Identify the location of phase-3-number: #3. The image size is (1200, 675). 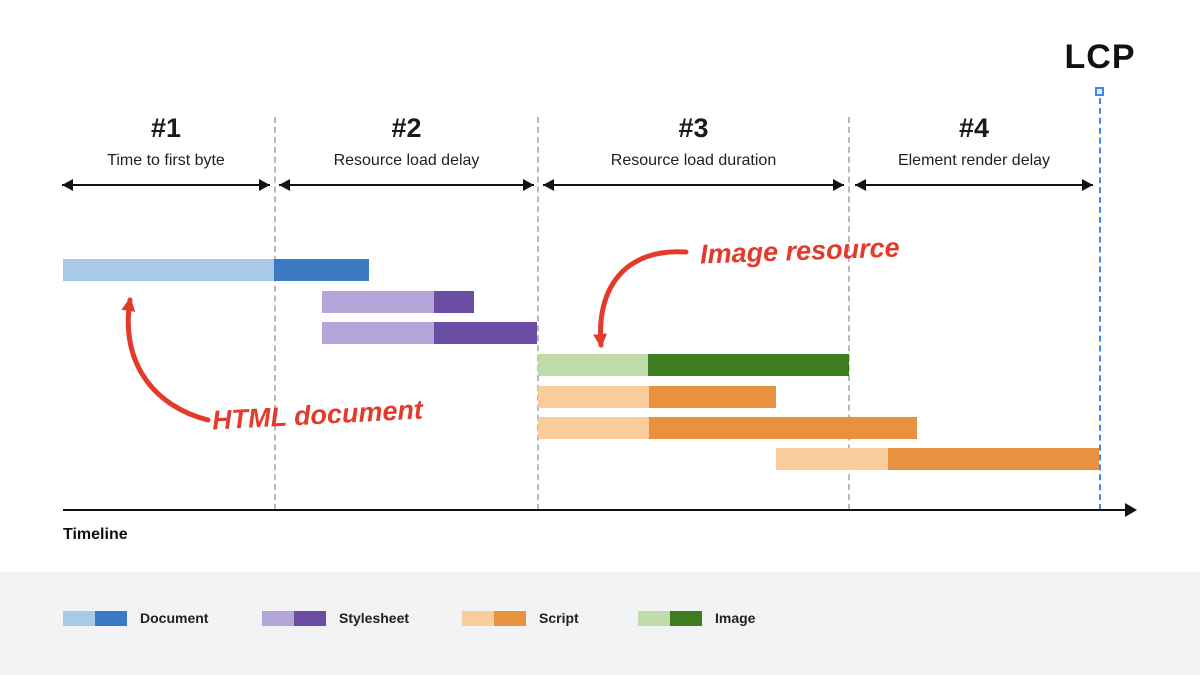
(693, 128).